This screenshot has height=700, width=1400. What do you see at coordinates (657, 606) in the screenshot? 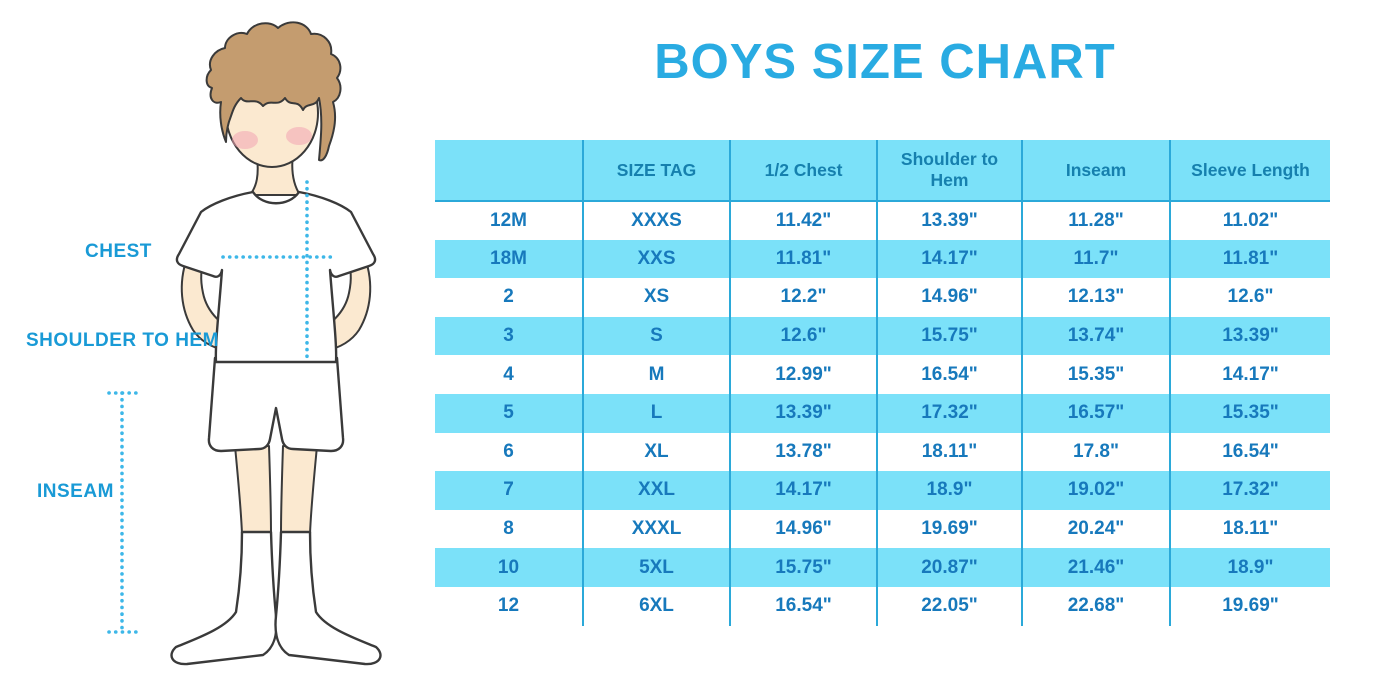
I see `measurement-cell: 6XL` at bounding box center [657, 606].